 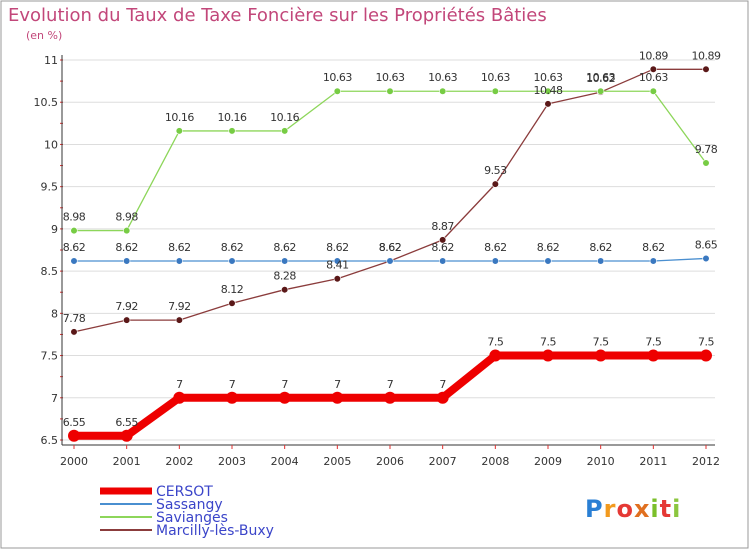 I want to click on y-tick-label: 9, so click(x=54, y=229).